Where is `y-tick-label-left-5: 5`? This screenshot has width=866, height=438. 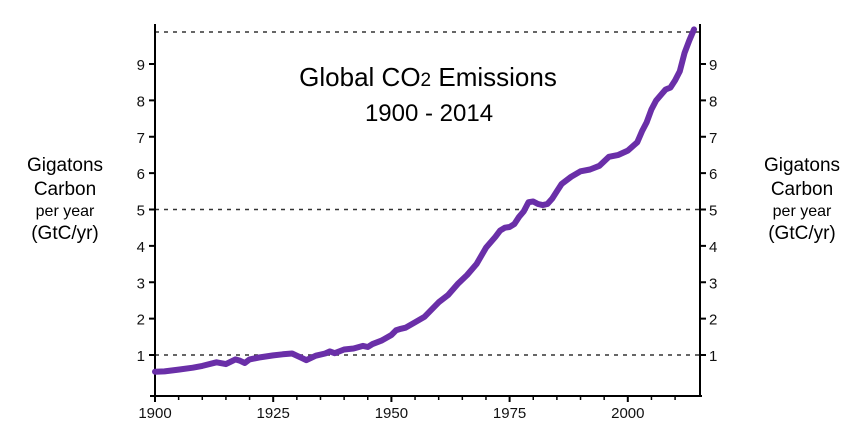
y-tick-label-left-5: 5 is located at coordinates (141, 211).